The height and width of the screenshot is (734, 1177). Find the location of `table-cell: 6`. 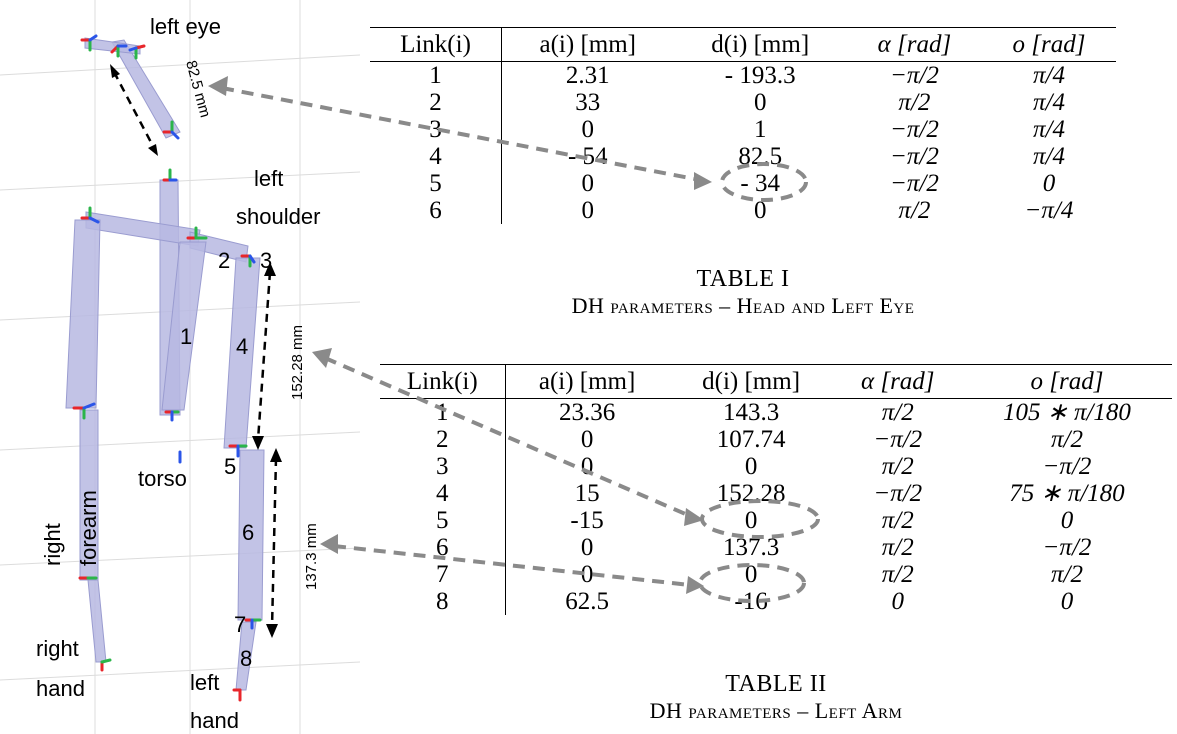

table-cell: 6 is located at coordinates (436, 210).